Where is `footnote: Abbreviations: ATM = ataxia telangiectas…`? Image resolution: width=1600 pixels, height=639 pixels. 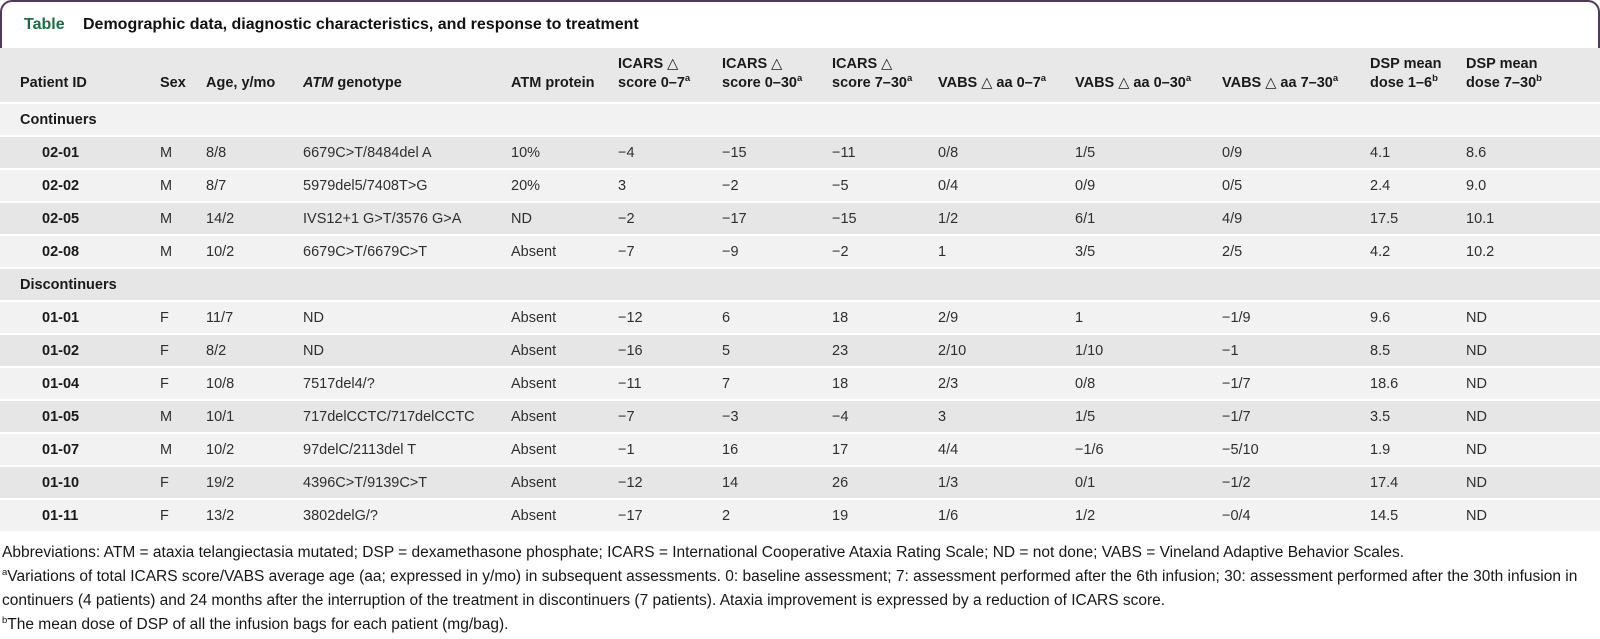
footnote: Abbreviations: ATM = ataxia telangiectas… is located at coordinates (703, 552).